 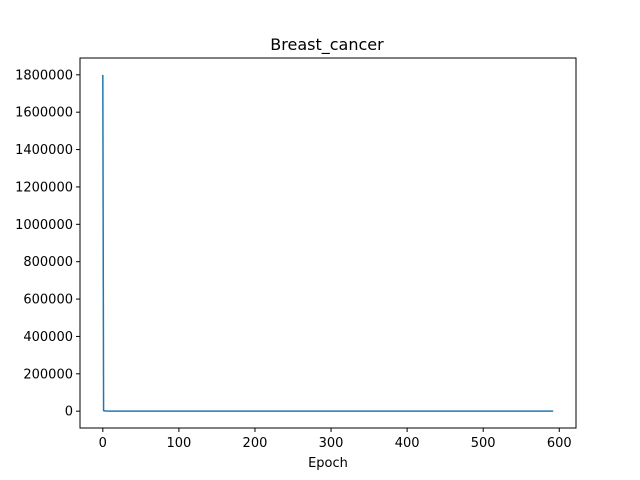 What do you see at coordinates (327, 45) in the screenshot?
I see `chart-title: Breast_cancer` at bounding box center [327, 45].